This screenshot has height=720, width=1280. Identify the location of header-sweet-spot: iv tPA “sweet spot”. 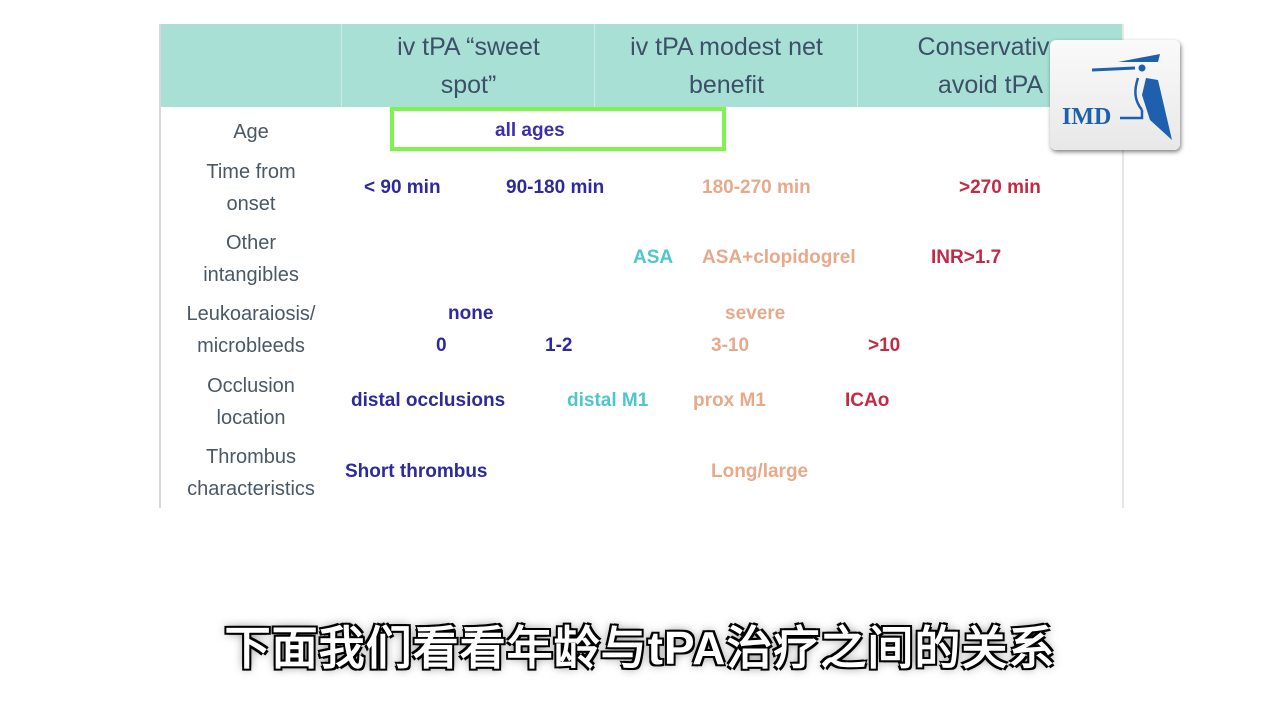
(468, 65).